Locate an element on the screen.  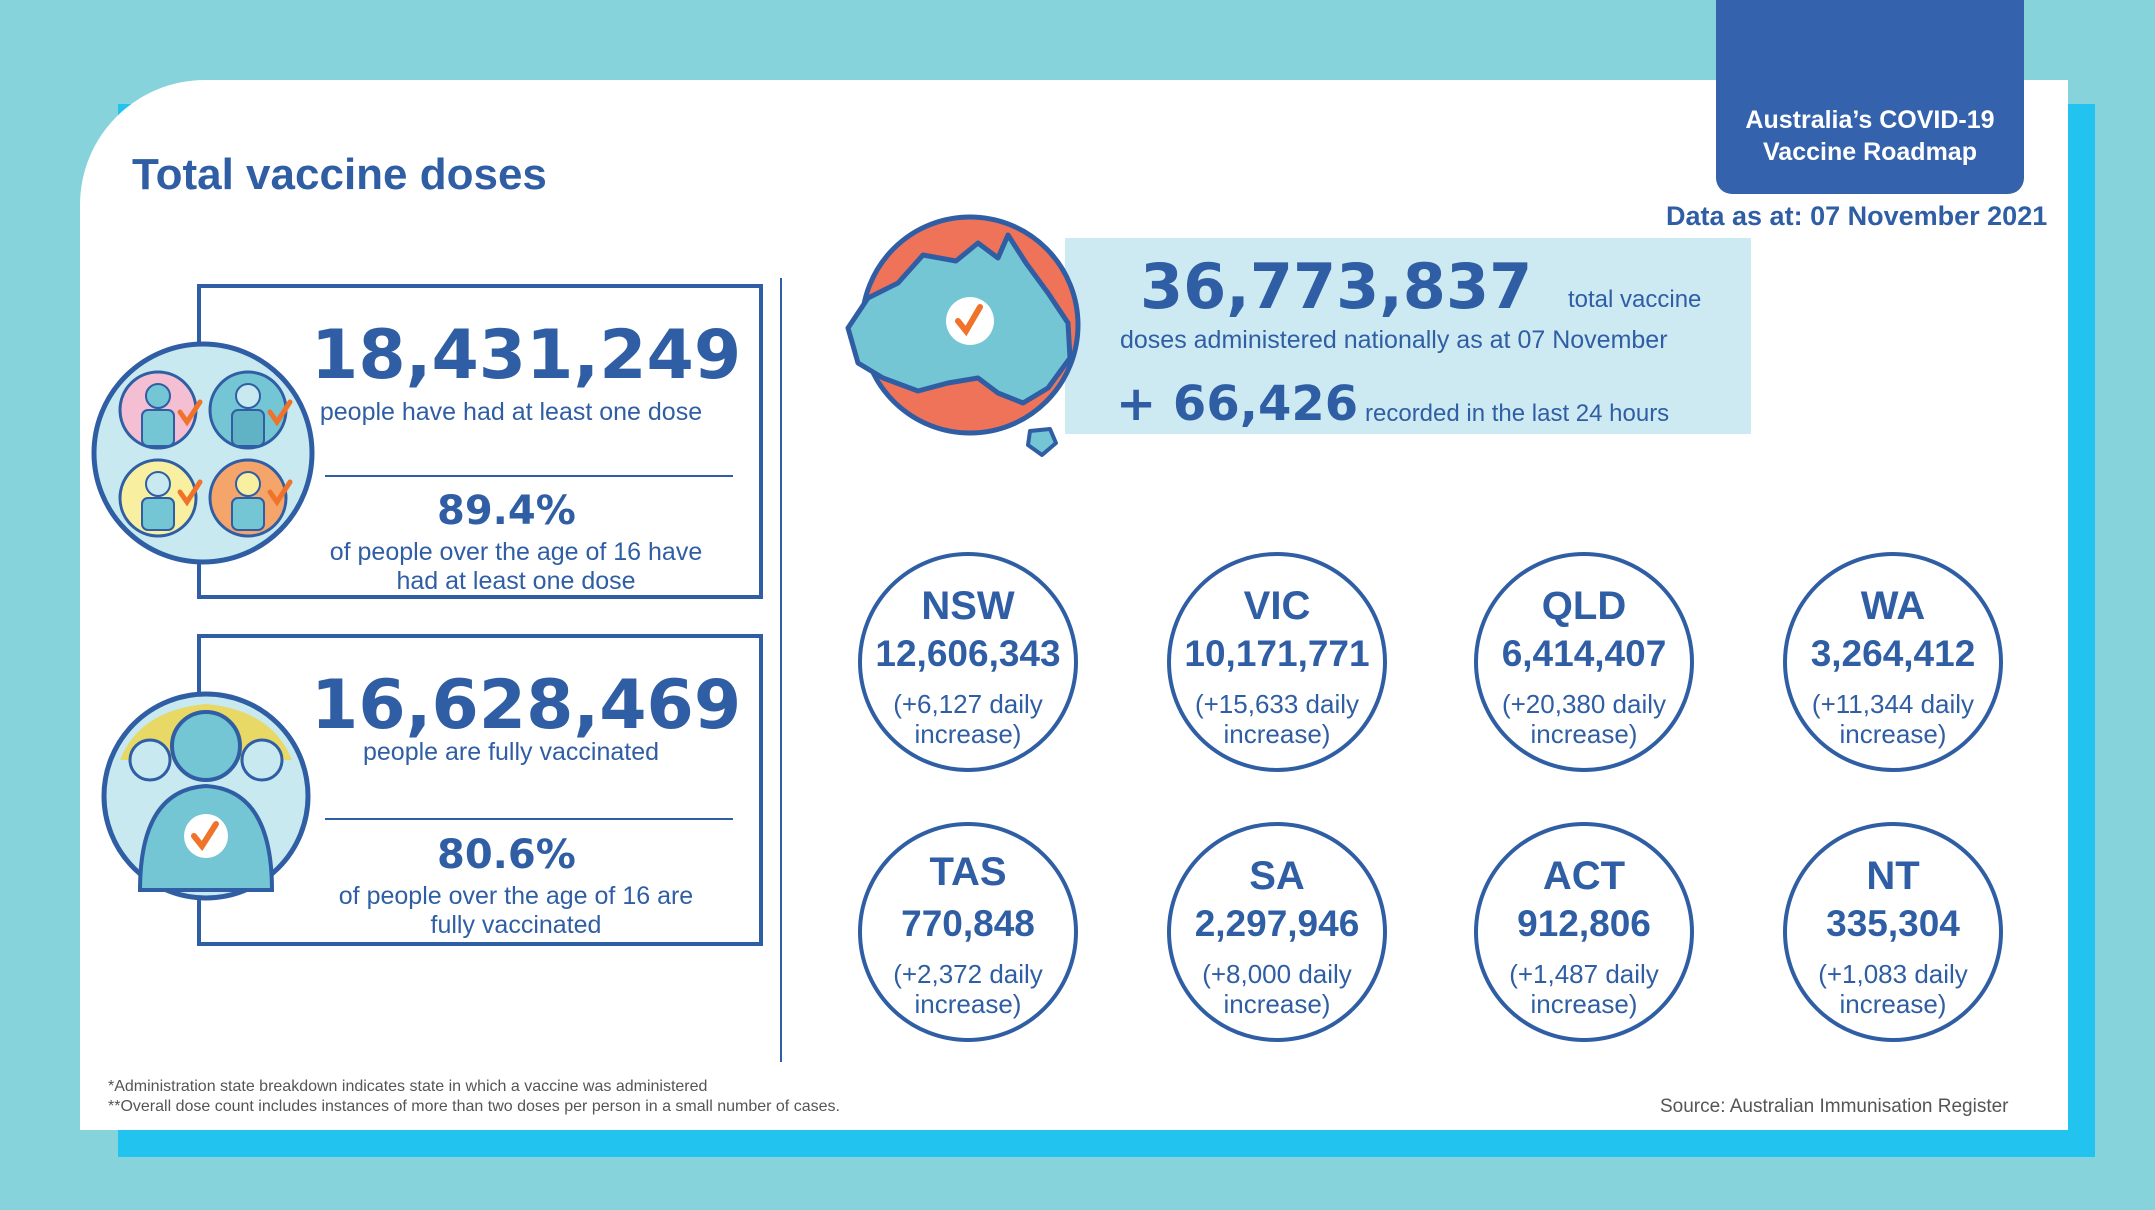
first-dose-percent: 89.4% is located at coordinates (506, 511).